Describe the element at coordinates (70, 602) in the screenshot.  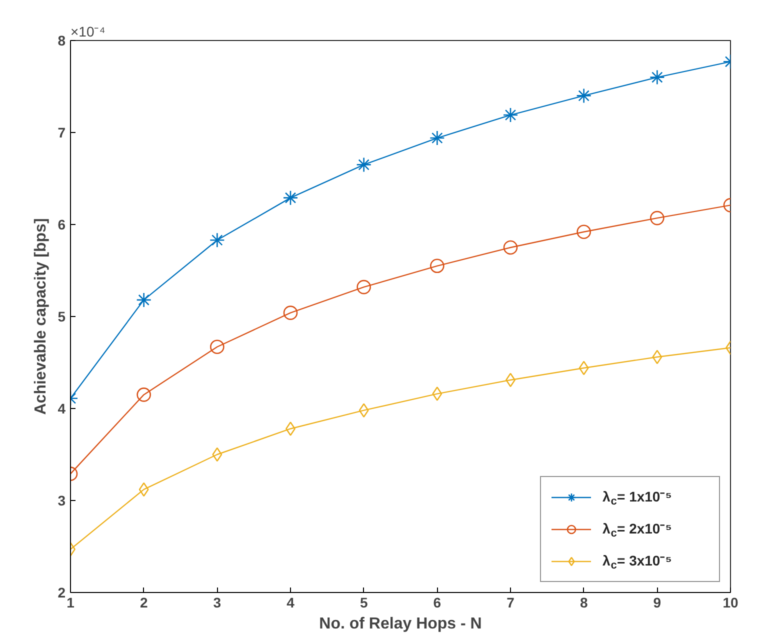
I see `x-tick-label: 1` at that location.